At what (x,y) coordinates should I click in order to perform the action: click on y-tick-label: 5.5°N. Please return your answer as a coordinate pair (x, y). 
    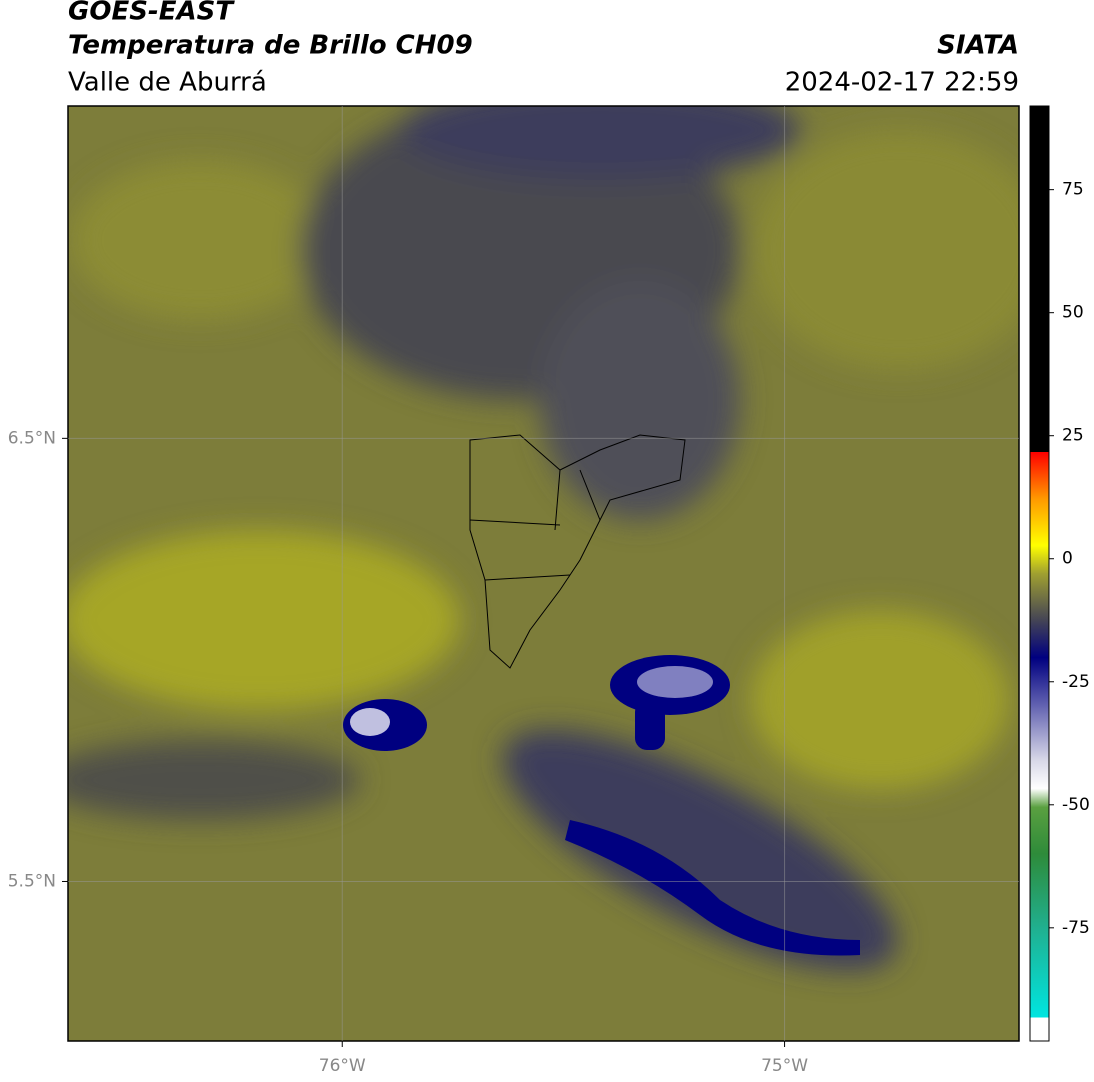
    Looking at the image, I should click on (32, 881).